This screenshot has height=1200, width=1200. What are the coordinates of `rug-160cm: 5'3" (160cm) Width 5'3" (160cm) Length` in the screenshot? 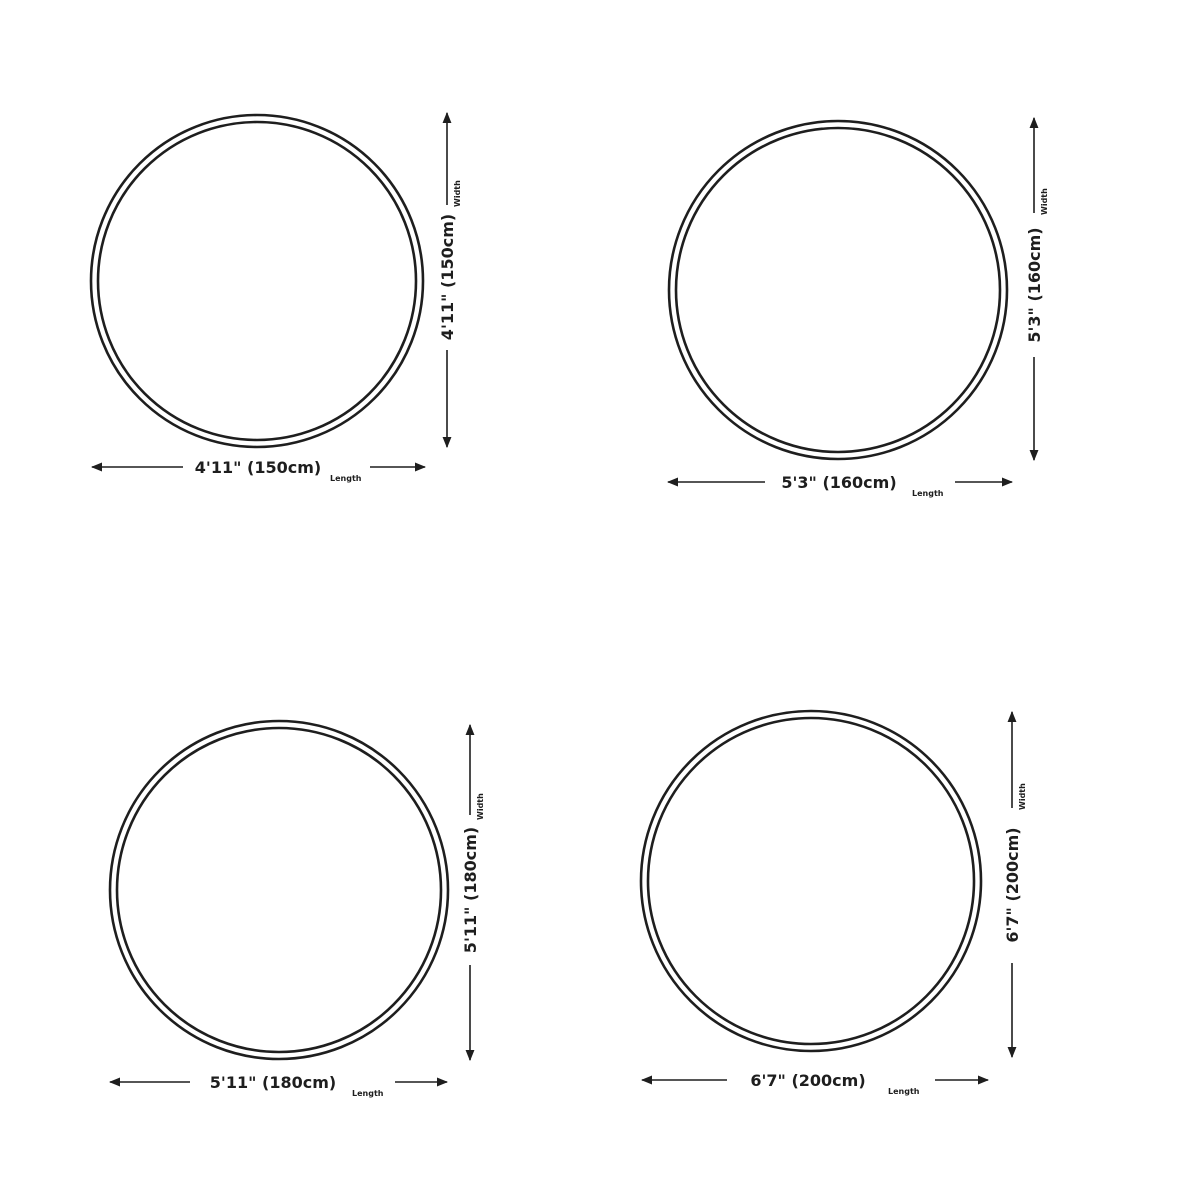 It's located at (857, 307).